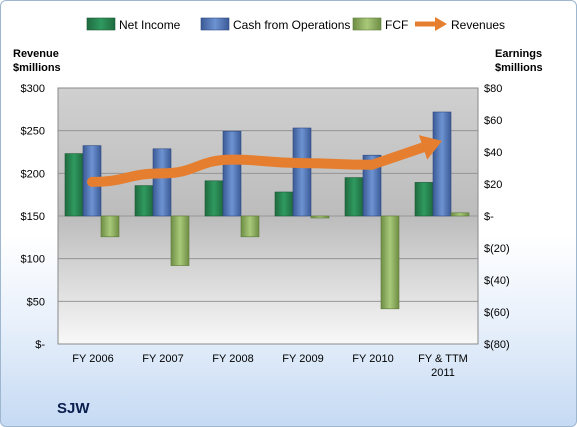 This screenshot has height=427, width=577. I want to click on ticker-label: SJW, so click(73, 408).